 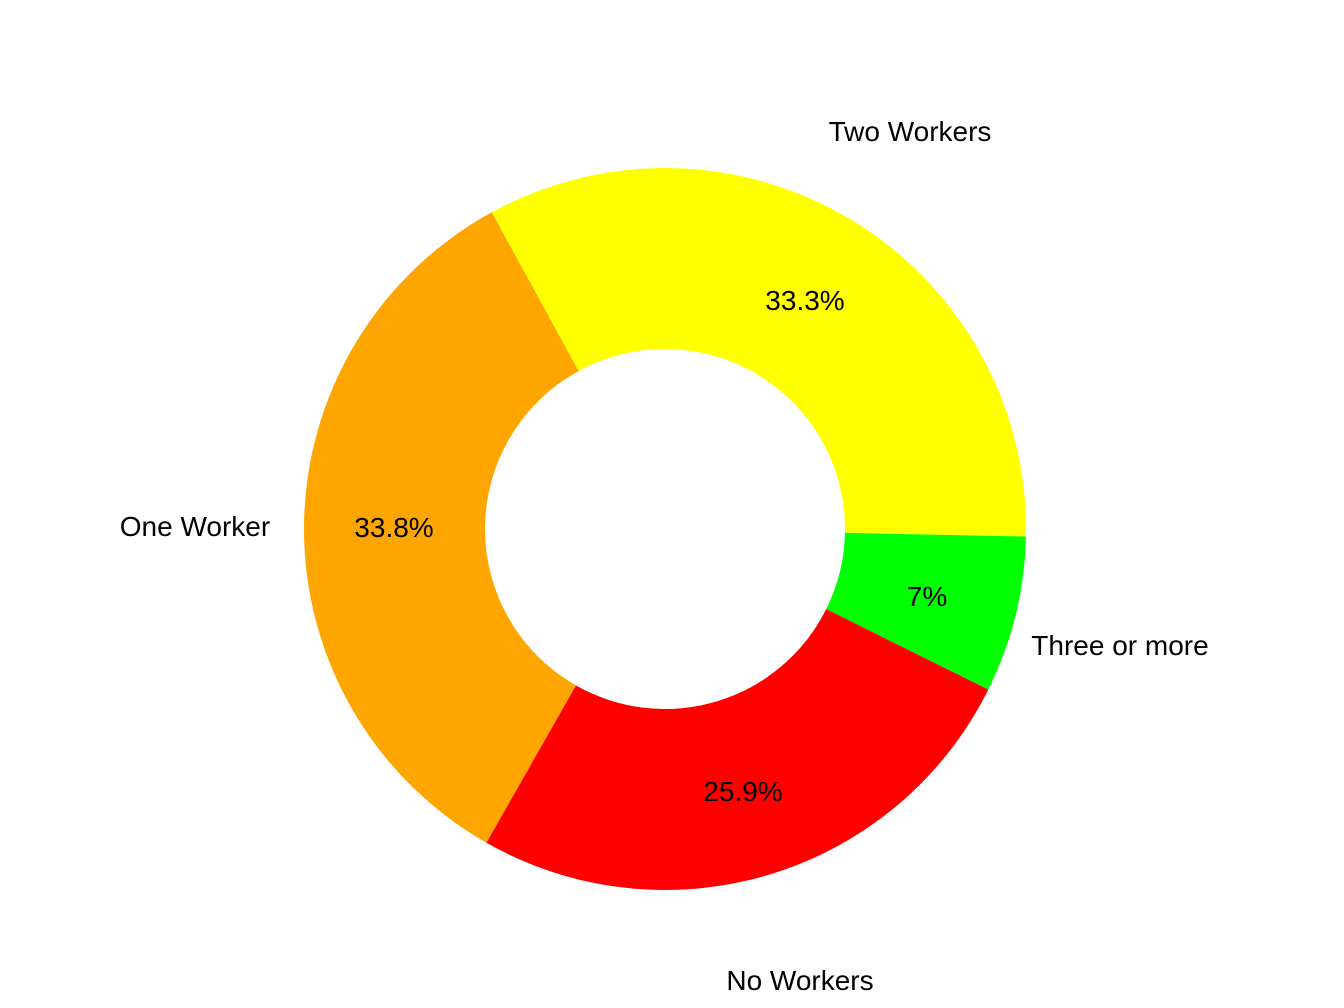 I want to click on pct-one-worker: 33.8%, so click(x=393, y=527).